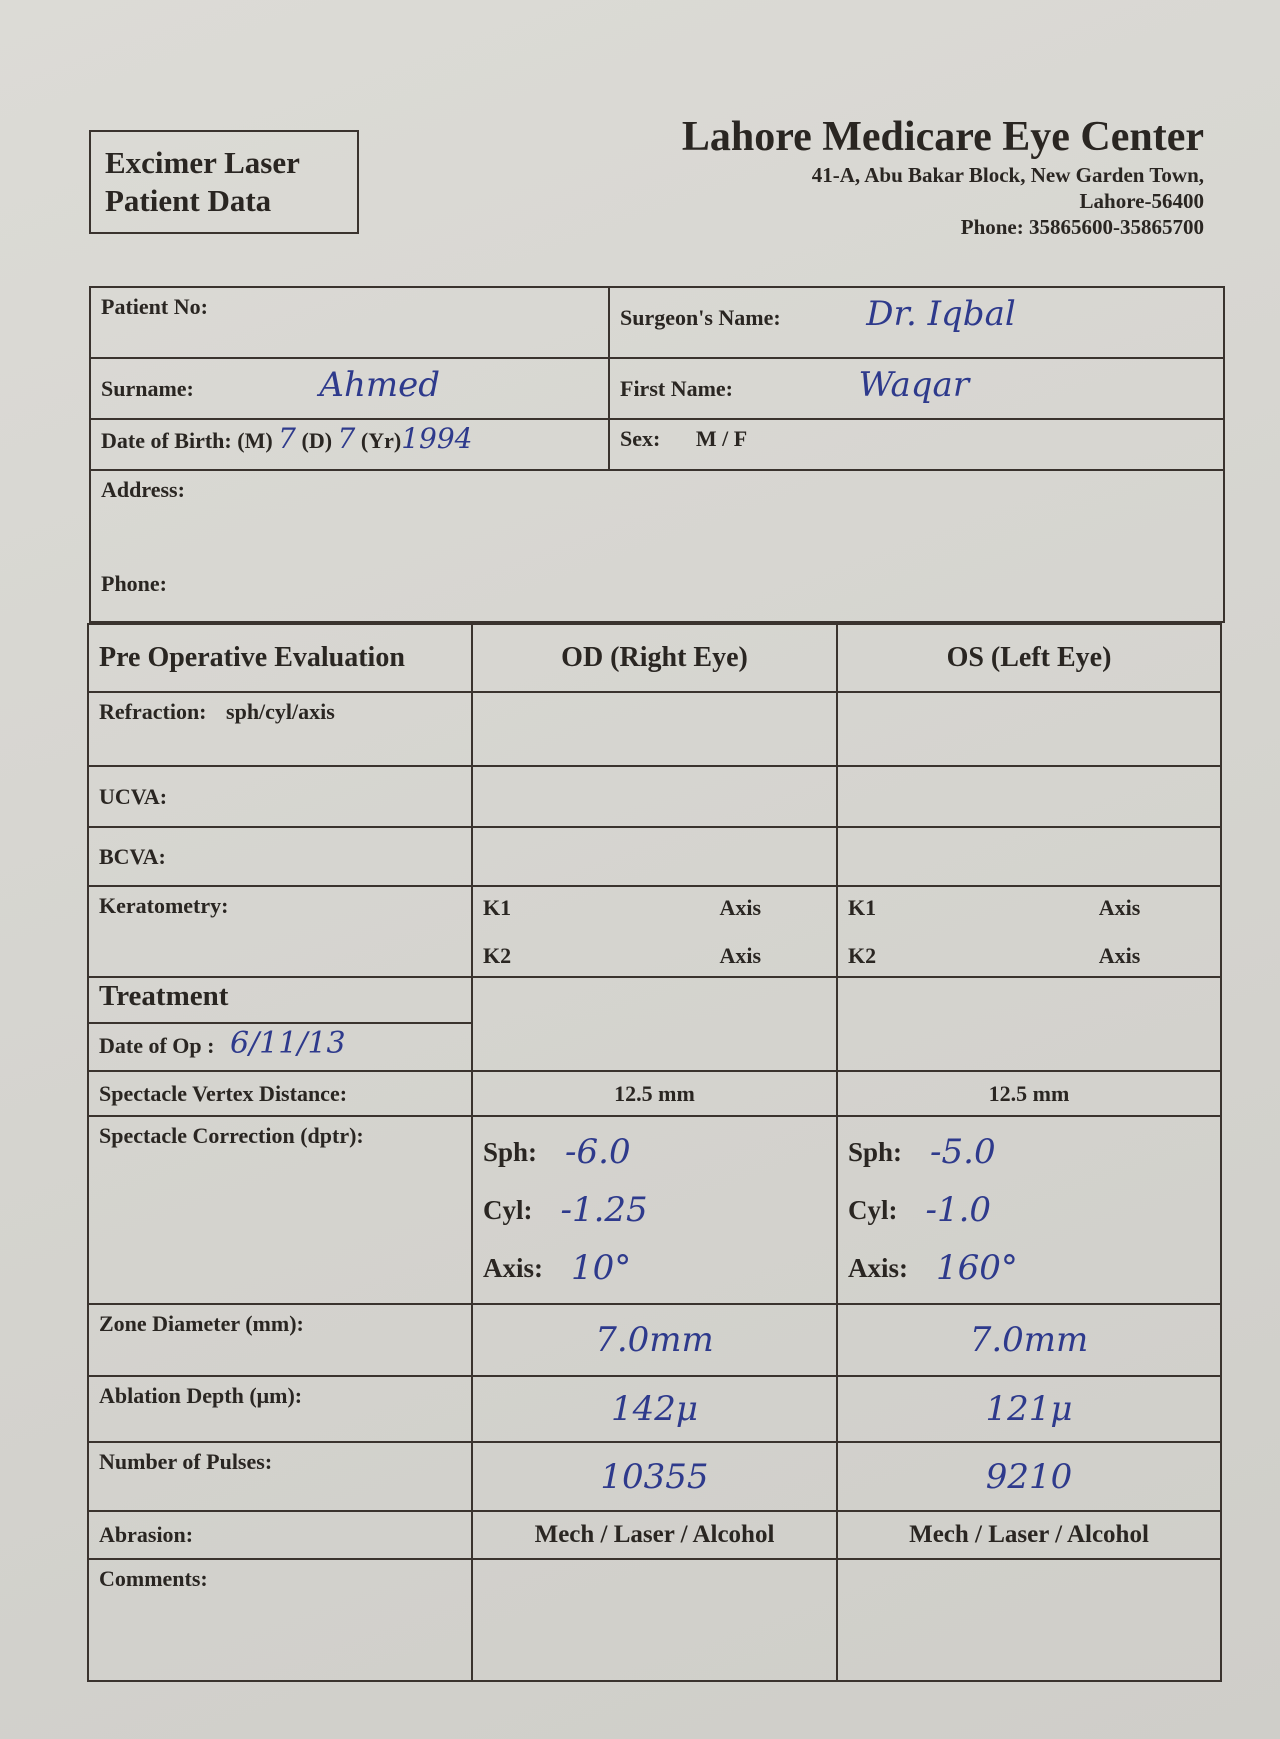  What do you see at coordinates (1029, 1535) in the screenshot?
I see `abrasion-os: Mech / Laser / Alcohol` at bounding box center [1029, 1535].